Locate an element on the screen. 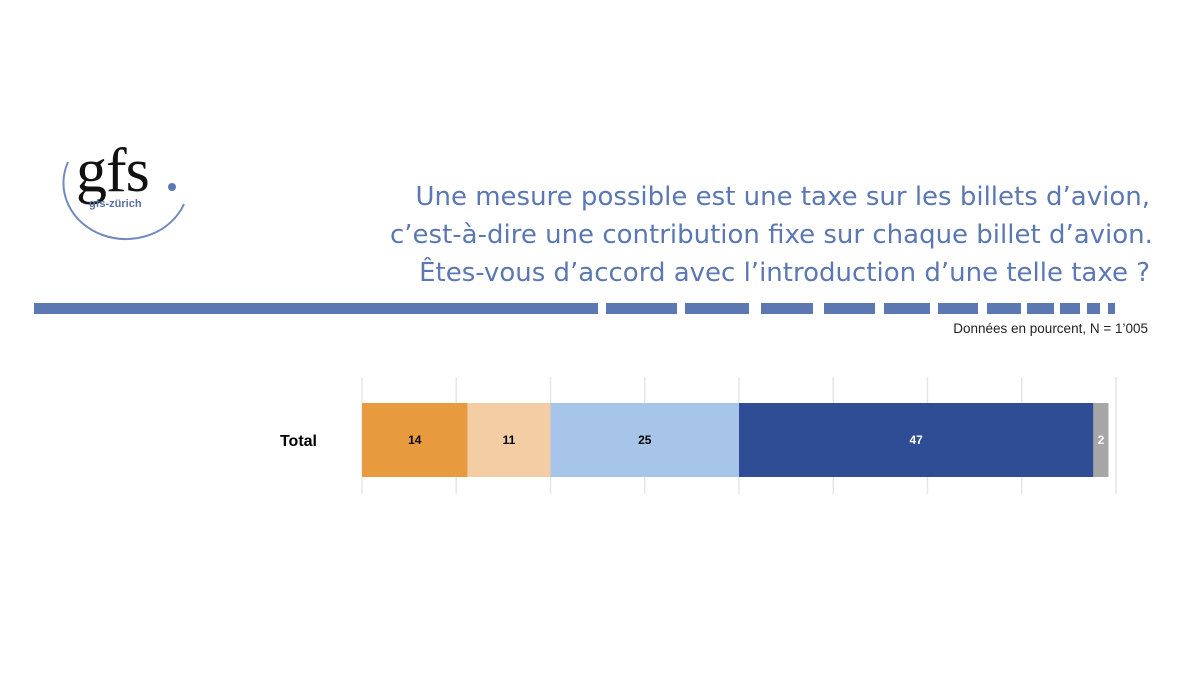 The height and width of the screenshot is (675, 1200). logo-arc is located at coordinates (123, 201).